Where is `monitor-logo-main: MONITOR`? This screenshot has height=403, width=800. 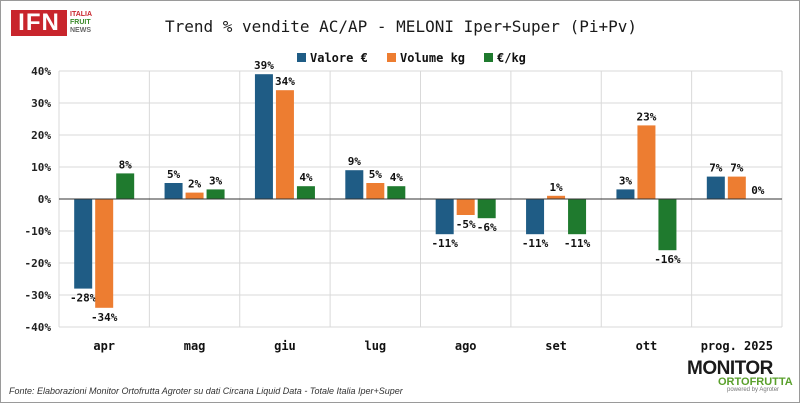
monitor-logo-main: MONITOR is located at coordinates (730, 368).